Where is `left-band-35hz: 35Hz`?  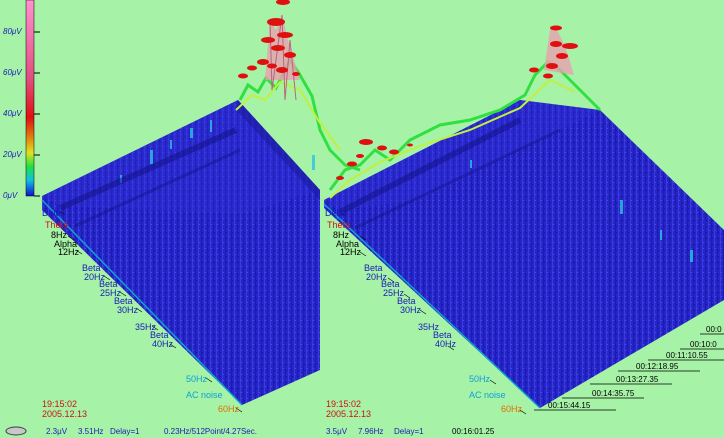 left-band-35hz: 35Hz is located at coordinates (146, 327).